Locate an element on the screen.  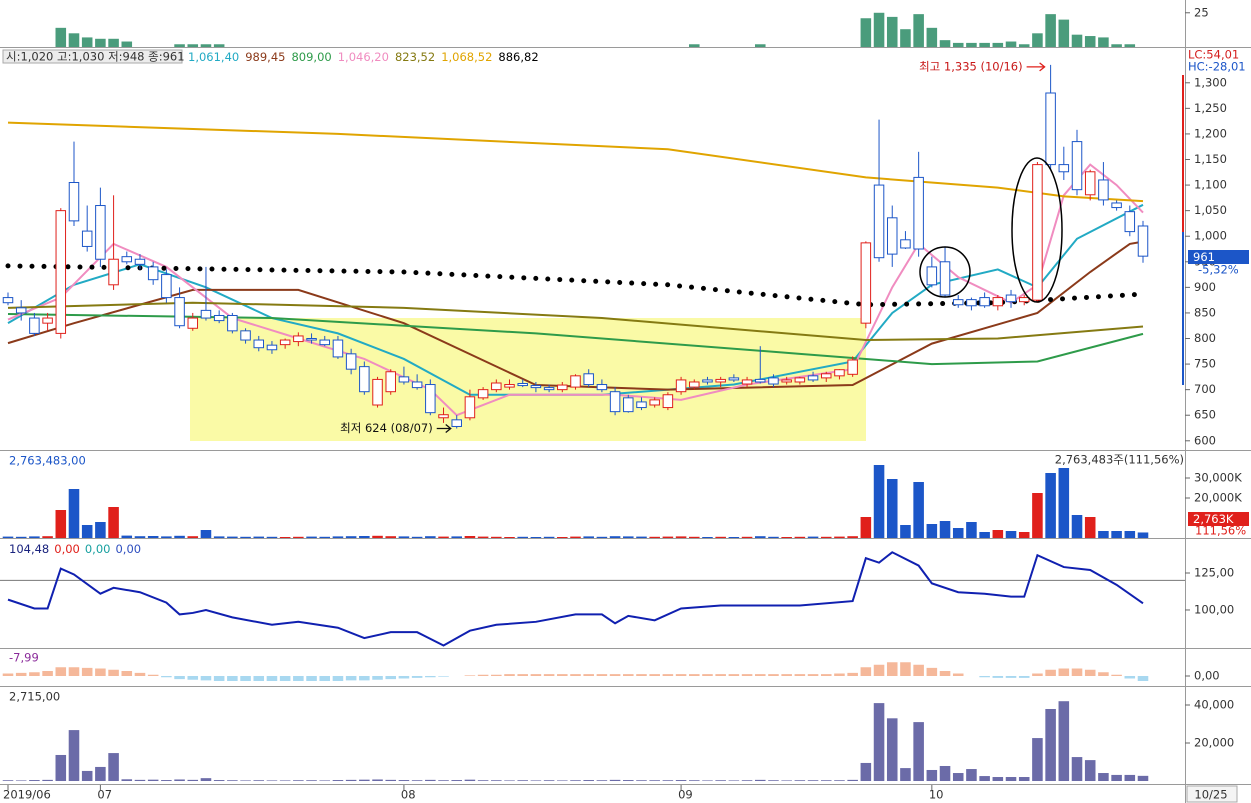
ma-legend-value: 823,52 is located at coordinates (415, 57).